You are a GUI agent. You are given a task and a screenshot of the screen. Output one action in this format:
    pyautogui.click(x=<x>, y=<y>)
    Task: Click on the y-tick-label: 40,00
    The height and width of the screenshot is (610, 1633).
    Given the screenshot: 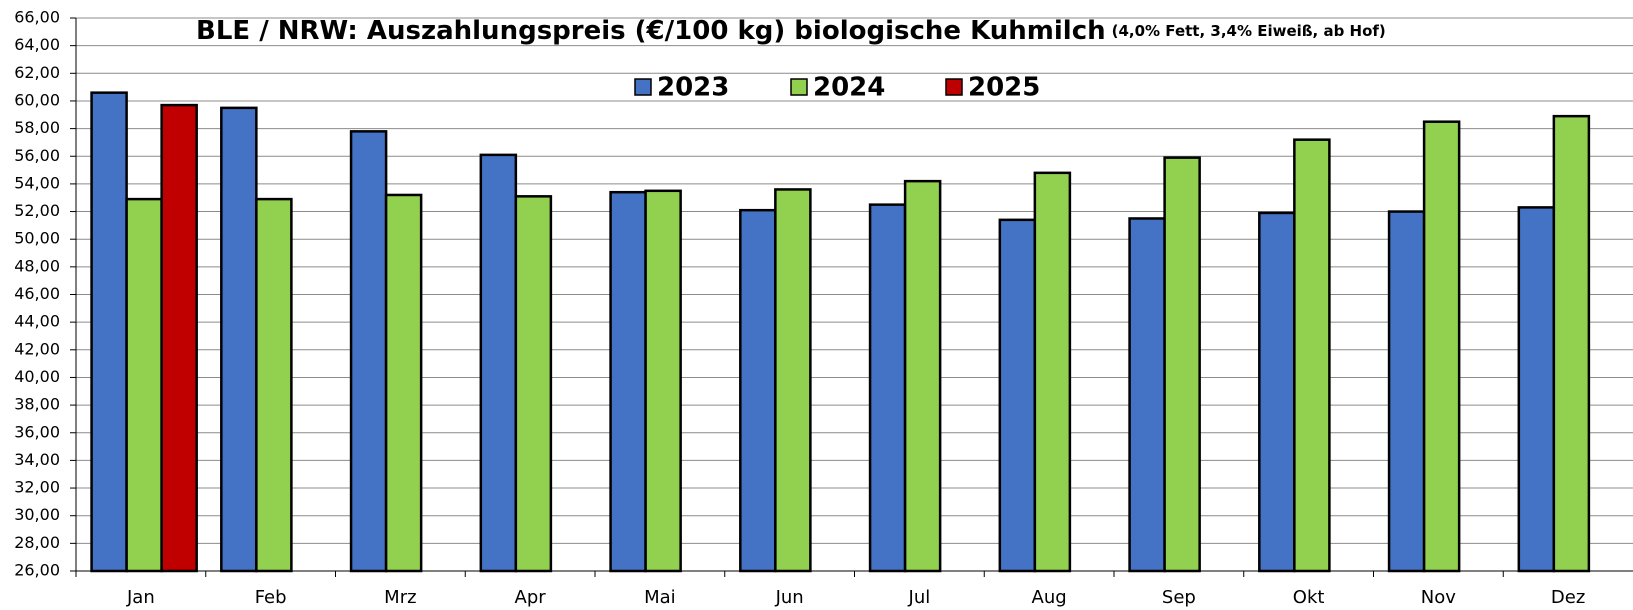 What is the action you would take?
    pyautogui.click(x=37, y=376)
    